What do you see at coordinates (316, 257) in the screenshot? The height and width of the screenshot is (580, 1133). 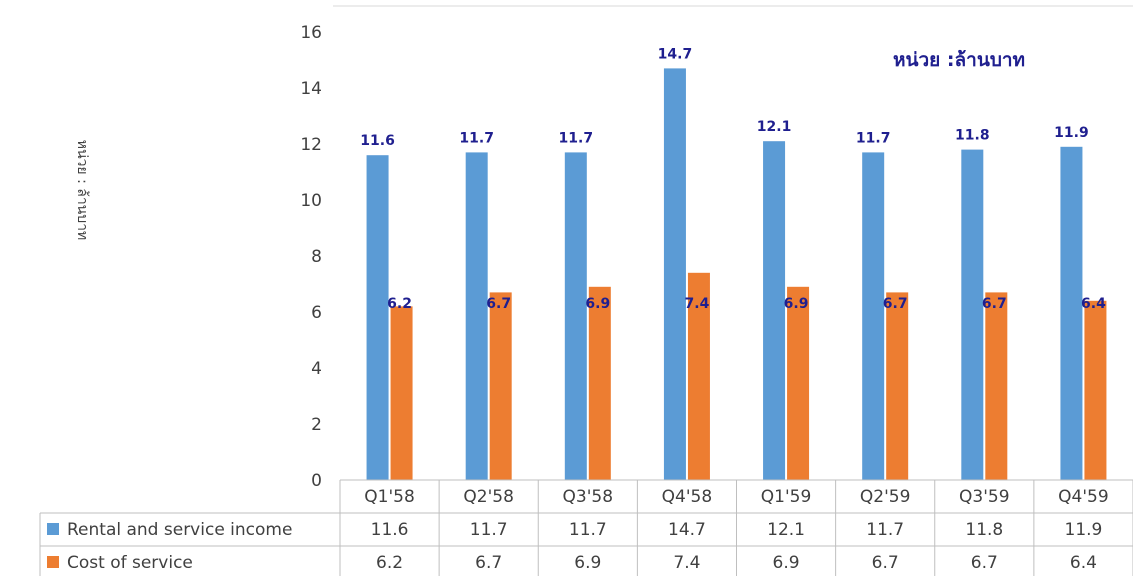 I see `y-tick-label: 8` at bounding box center [316, 257].